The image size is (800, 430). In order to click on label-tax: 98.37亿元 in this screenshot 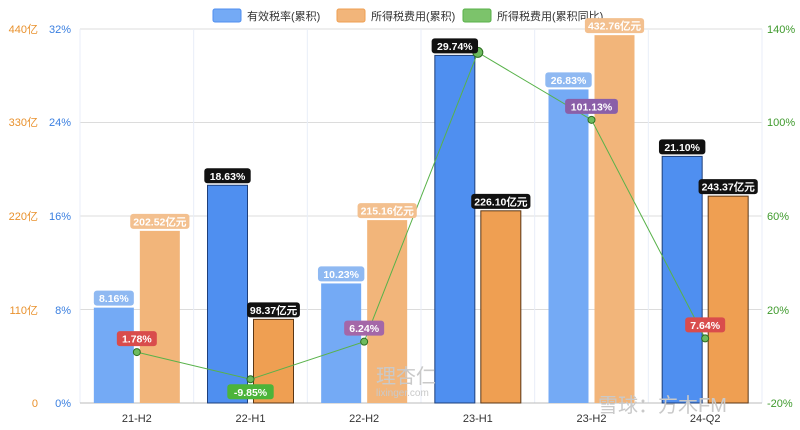, I will do `click(273, 310)`.